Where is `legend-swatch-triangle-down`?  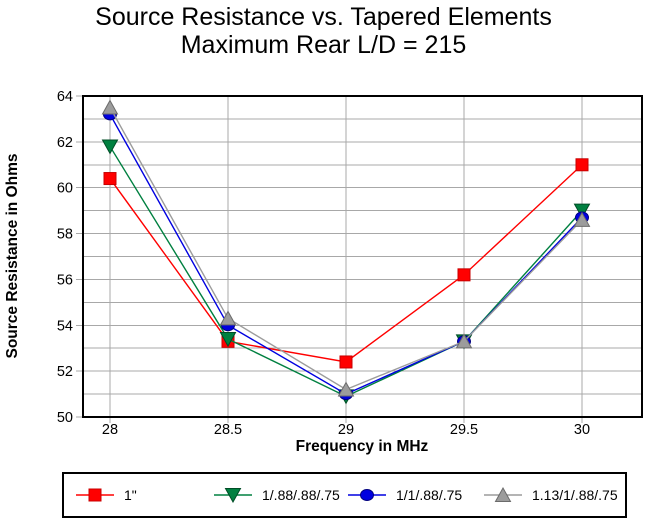
legend-swatch-triangle-down is located at coordinates (233, 495).